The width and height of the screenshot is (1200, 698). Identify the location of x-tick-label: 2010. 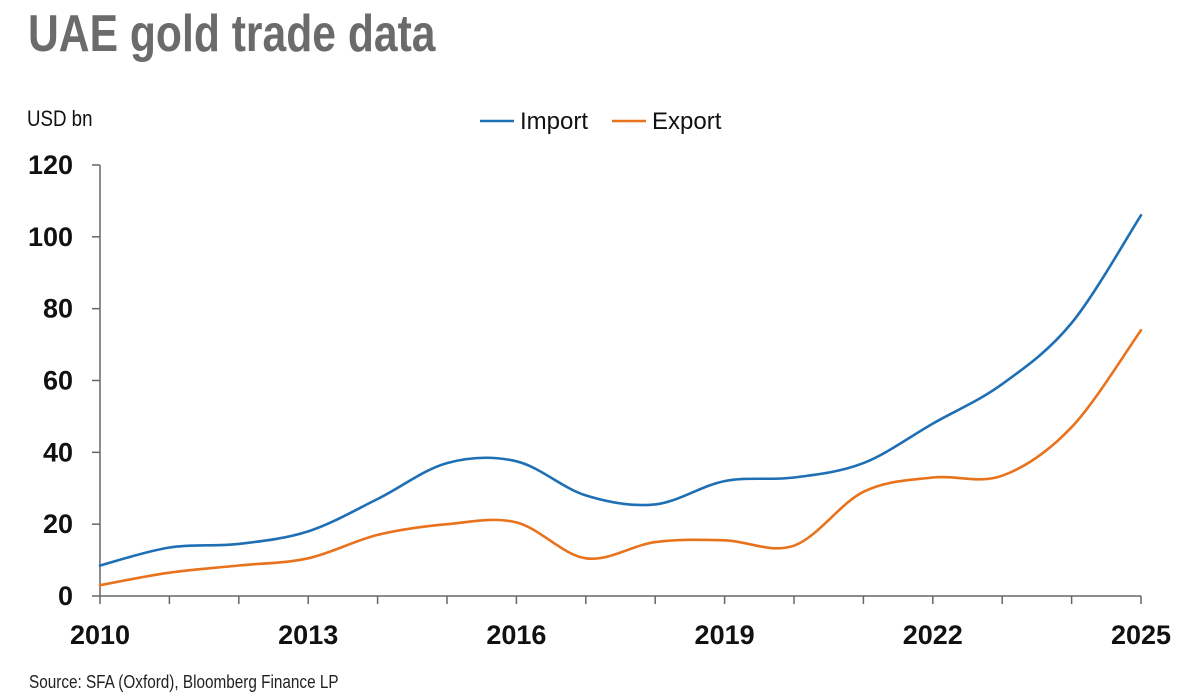
(100, 635).